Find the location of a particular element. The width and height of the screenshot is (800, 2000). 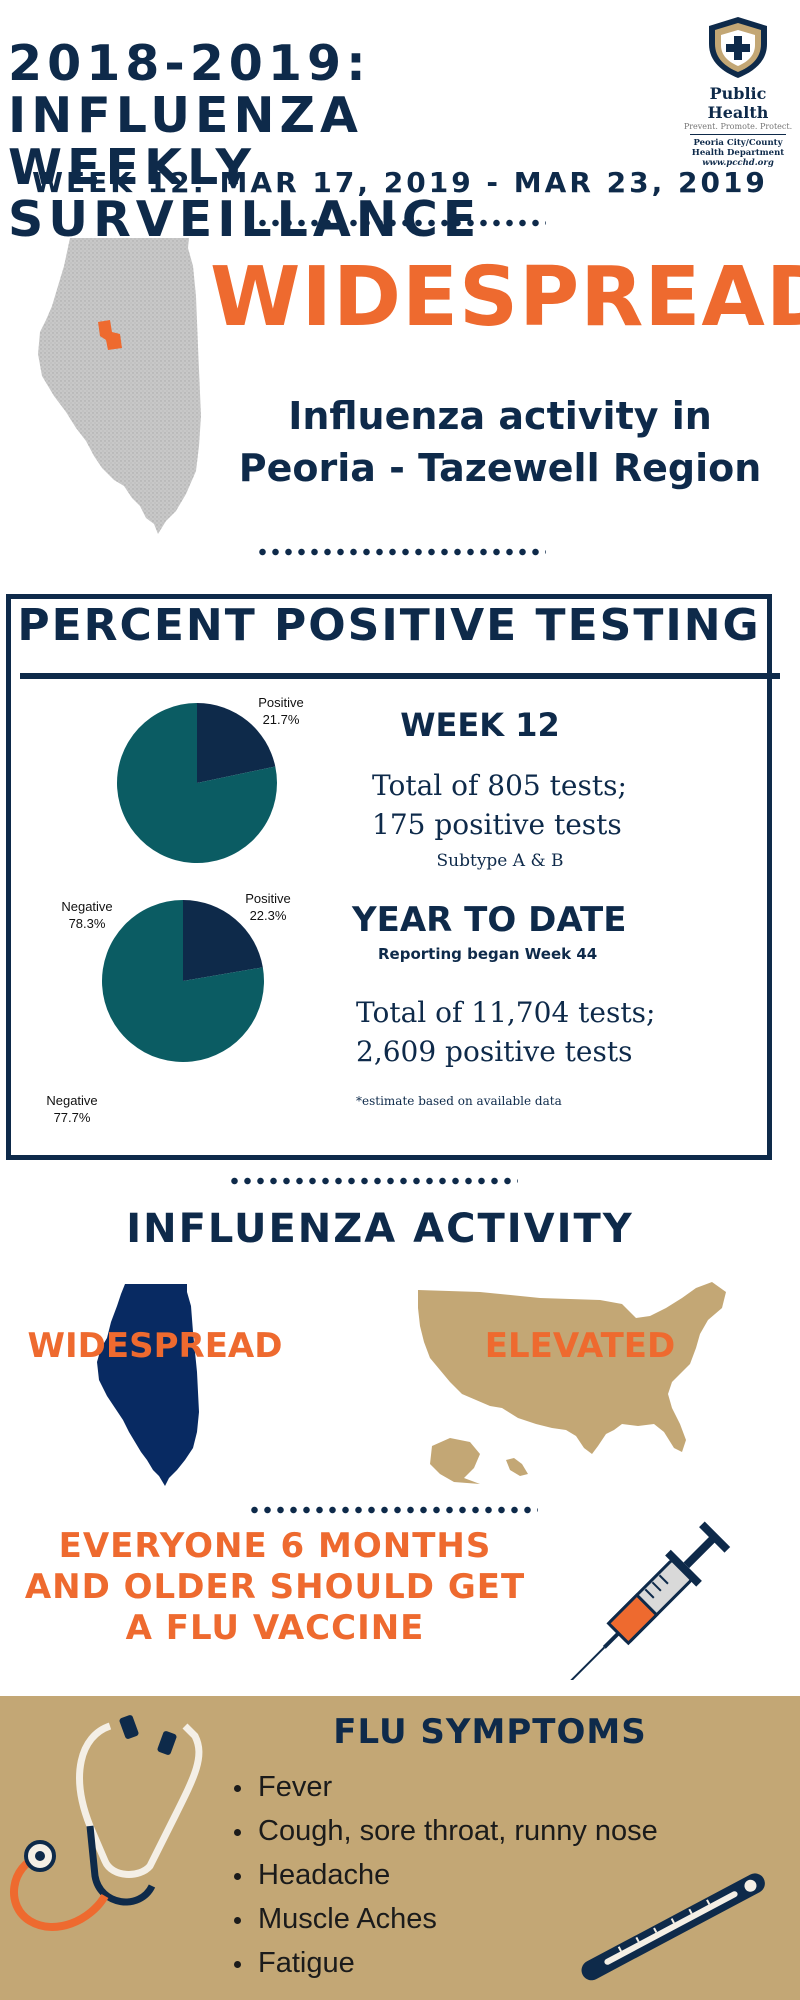

thermometer-icon is located at coordinates (673, 1927).